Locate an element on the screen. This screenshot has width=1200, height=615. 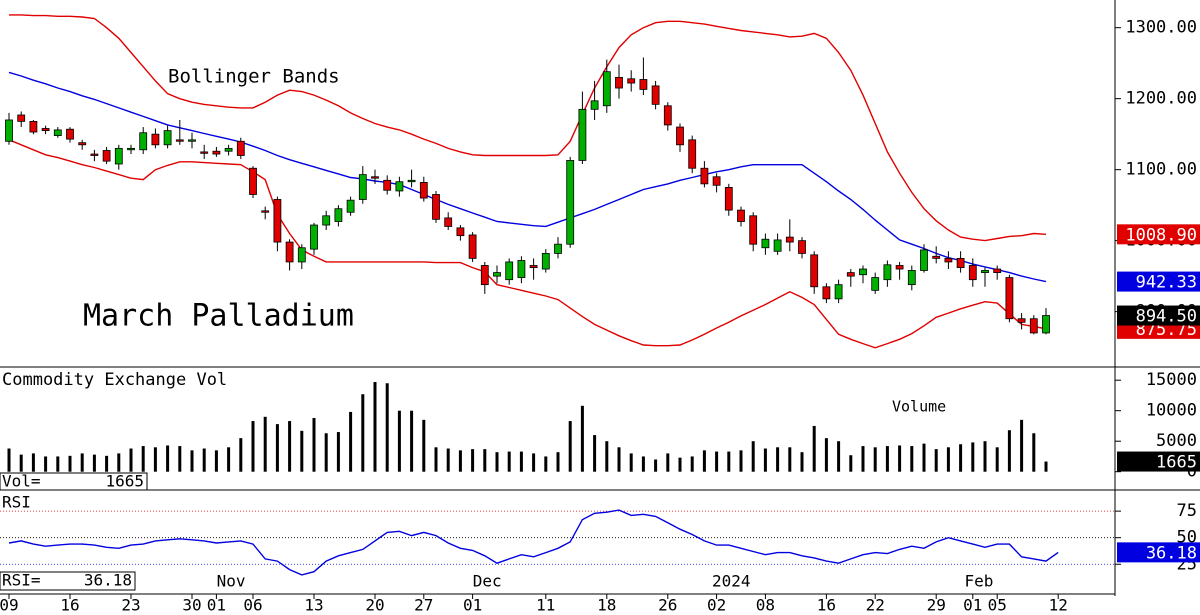
readout-value: 36.18 is located at coordinates (108, 580).